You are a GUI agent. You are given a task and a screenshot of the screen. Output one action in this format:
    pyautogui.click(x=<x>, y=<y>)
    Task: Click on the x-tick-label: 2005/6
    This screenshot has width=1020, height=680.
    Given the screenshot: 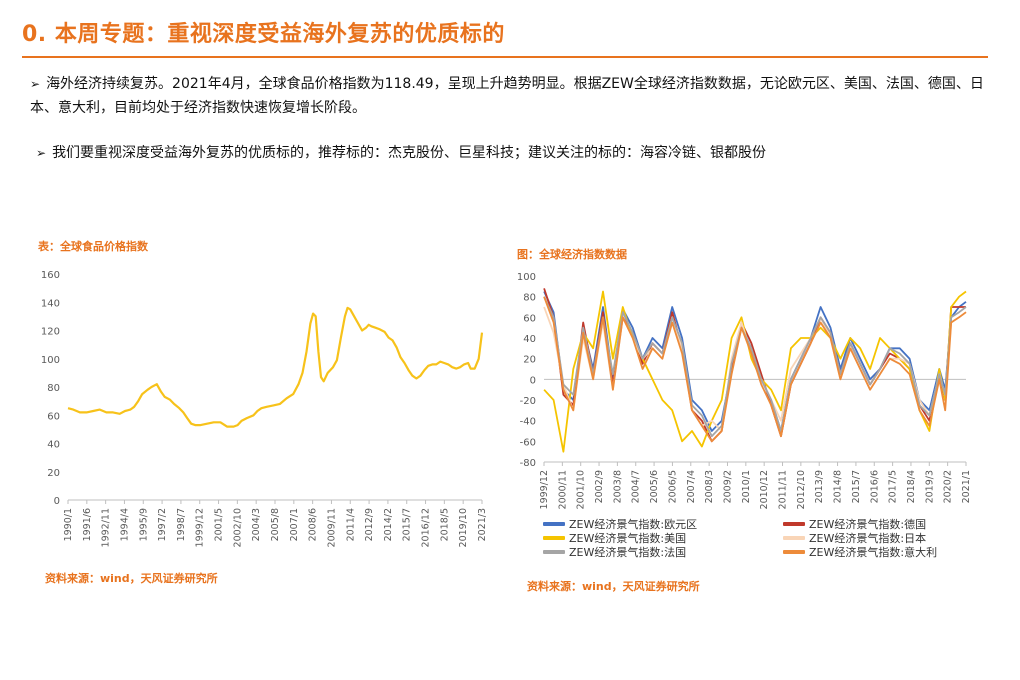 What is the action you would take?
    pyautogui.click(x=654, y=486)
    